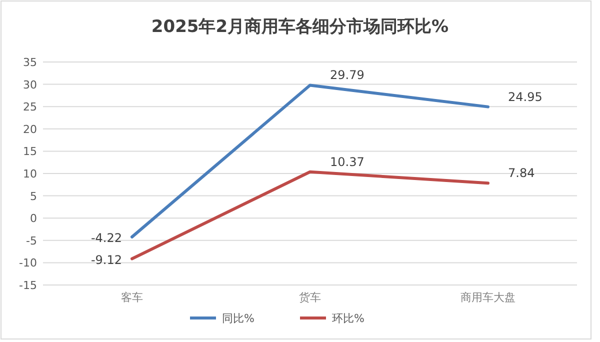 This screenshot has height=342, width=600. Describe the element at coordinates (521, 173) in the screenshot. I see `data-label: 7.84` at that location.